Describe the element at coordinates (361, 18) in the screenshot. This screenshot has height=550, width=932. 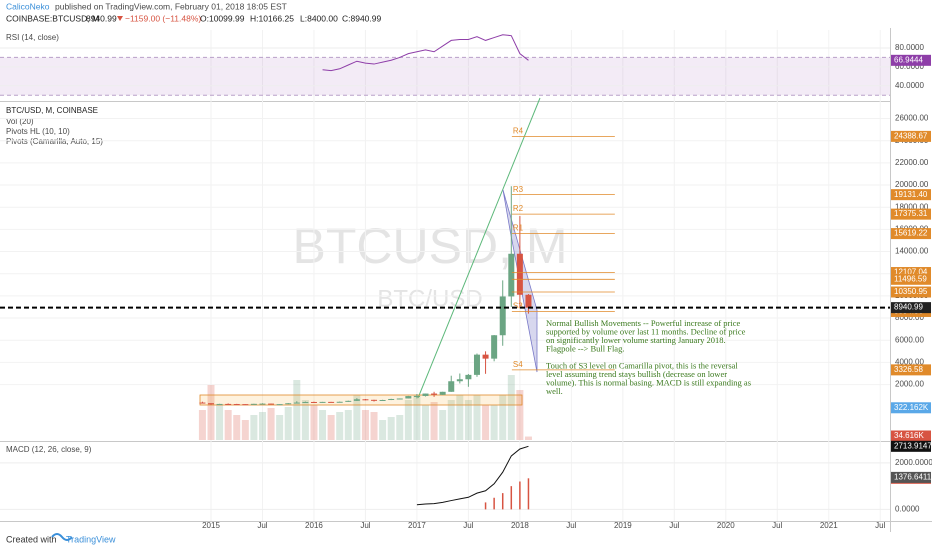
I see `ohlc-close: C:8940.99` at that location.